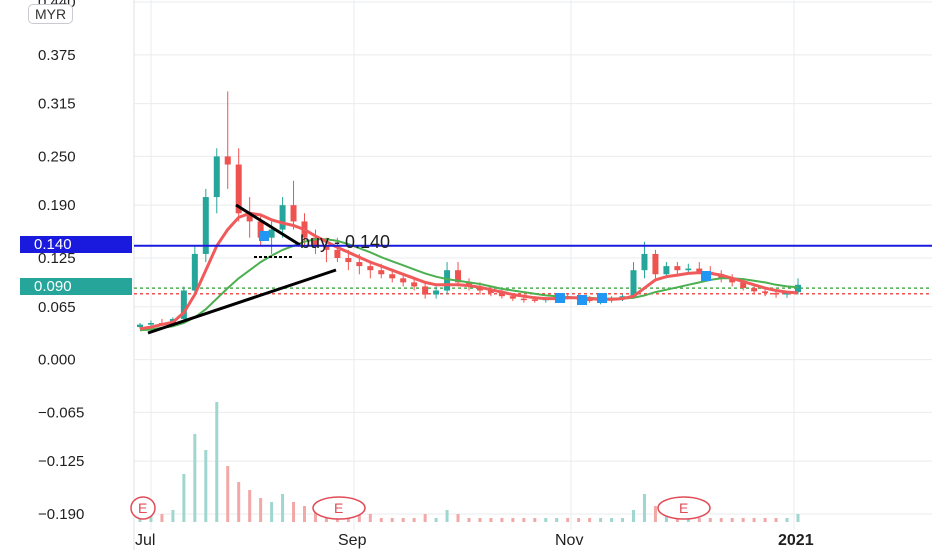 This screenshot has height=550, width=932. What do you see at coordinates (485, 268) in the screenshot?
I see `signal-markers` at bounding box center [485, 268].